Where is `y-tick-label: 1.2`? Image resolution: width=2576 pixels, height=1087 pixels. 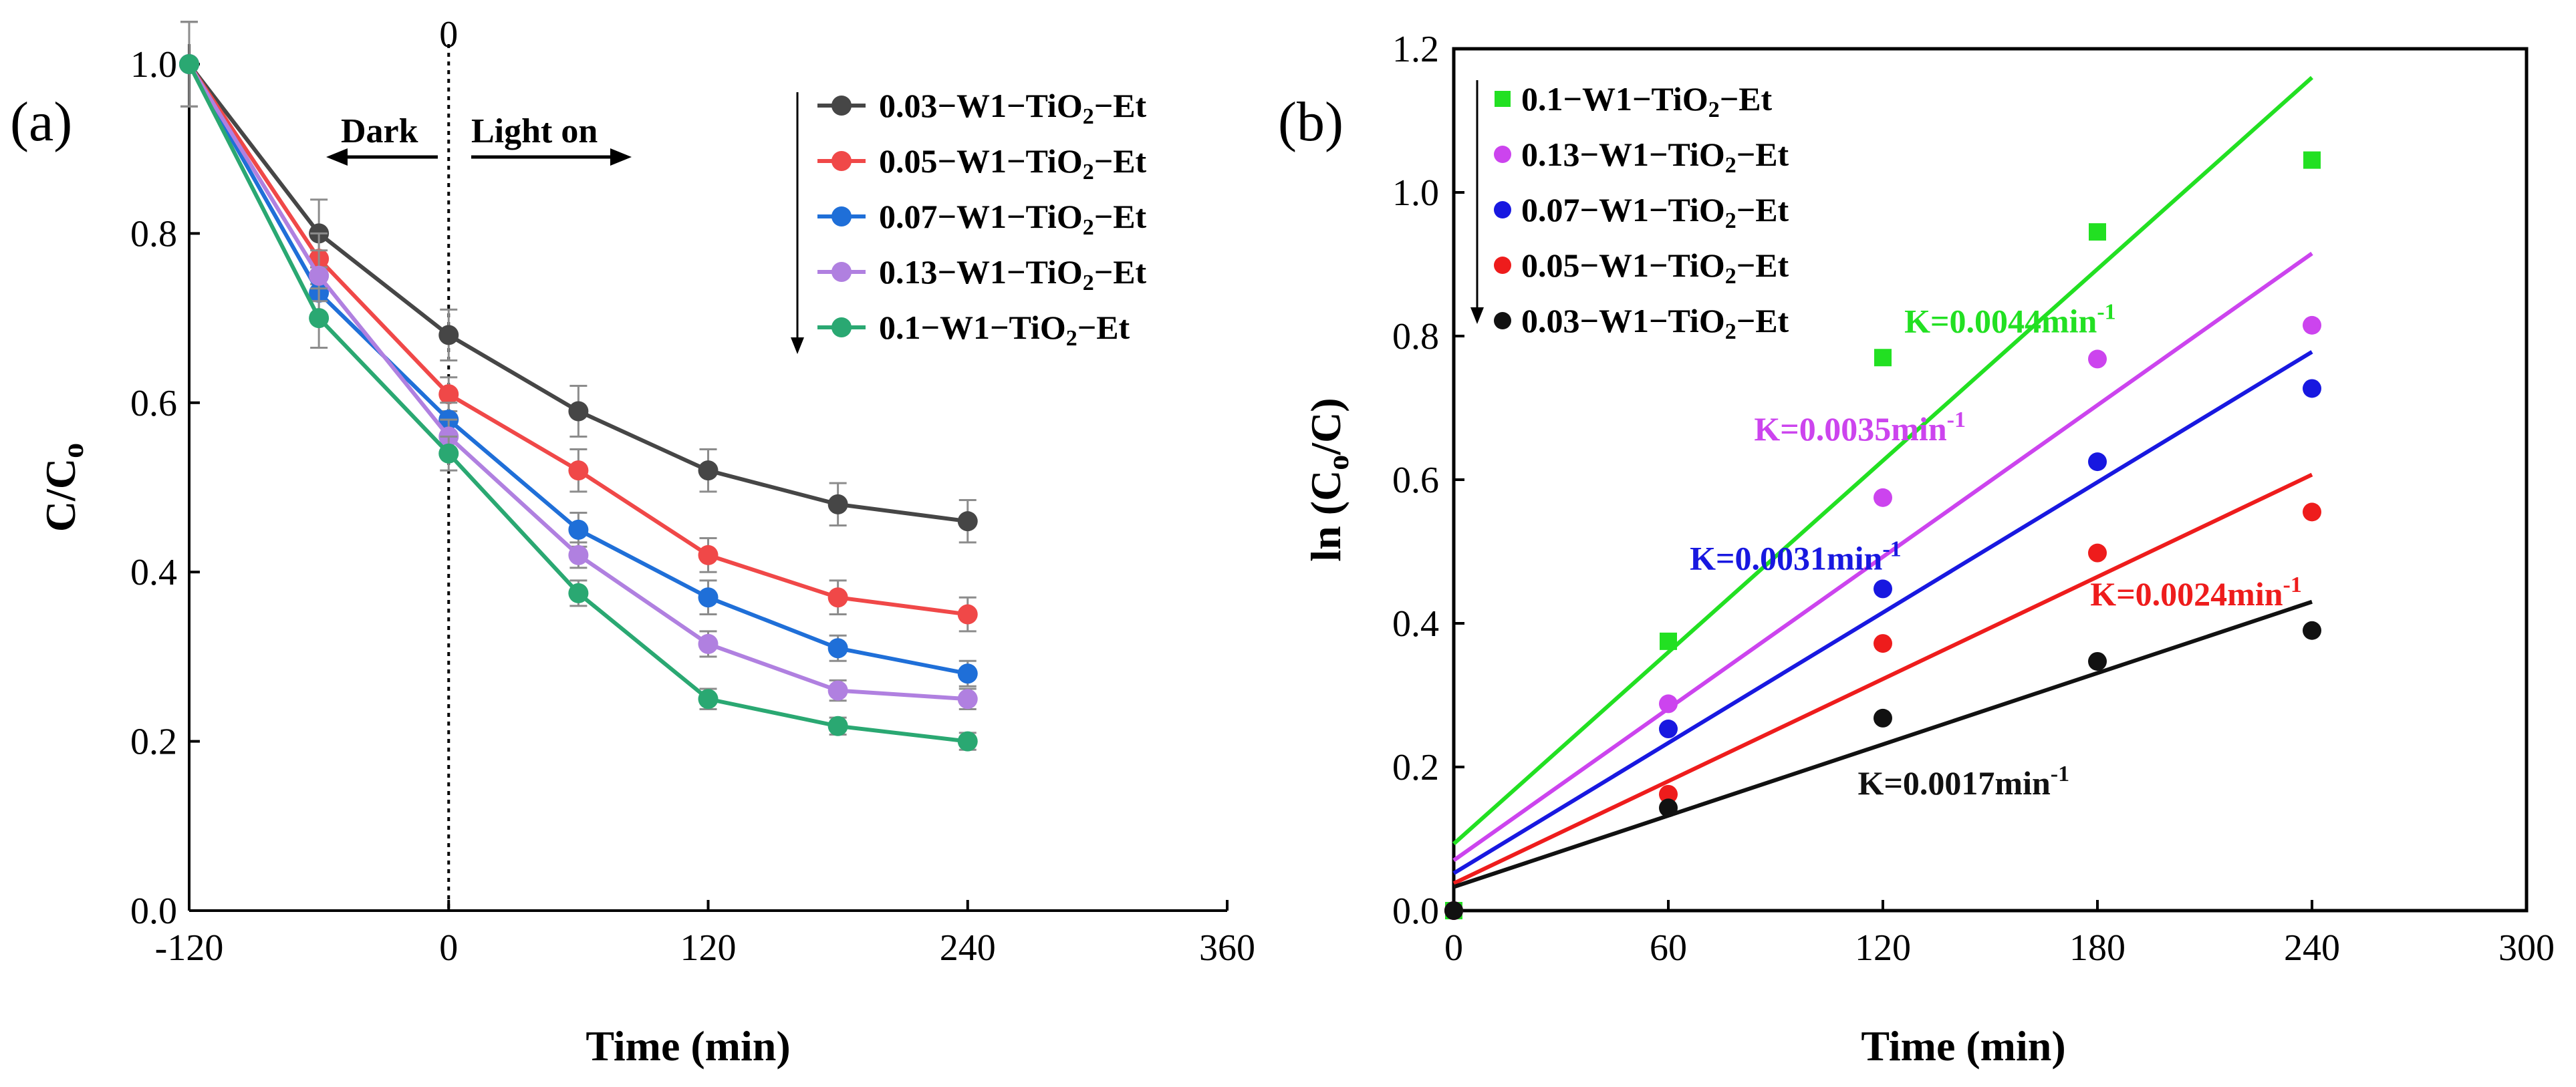
y-tick-label: 1.2 is located at coordinates (1415, 49).